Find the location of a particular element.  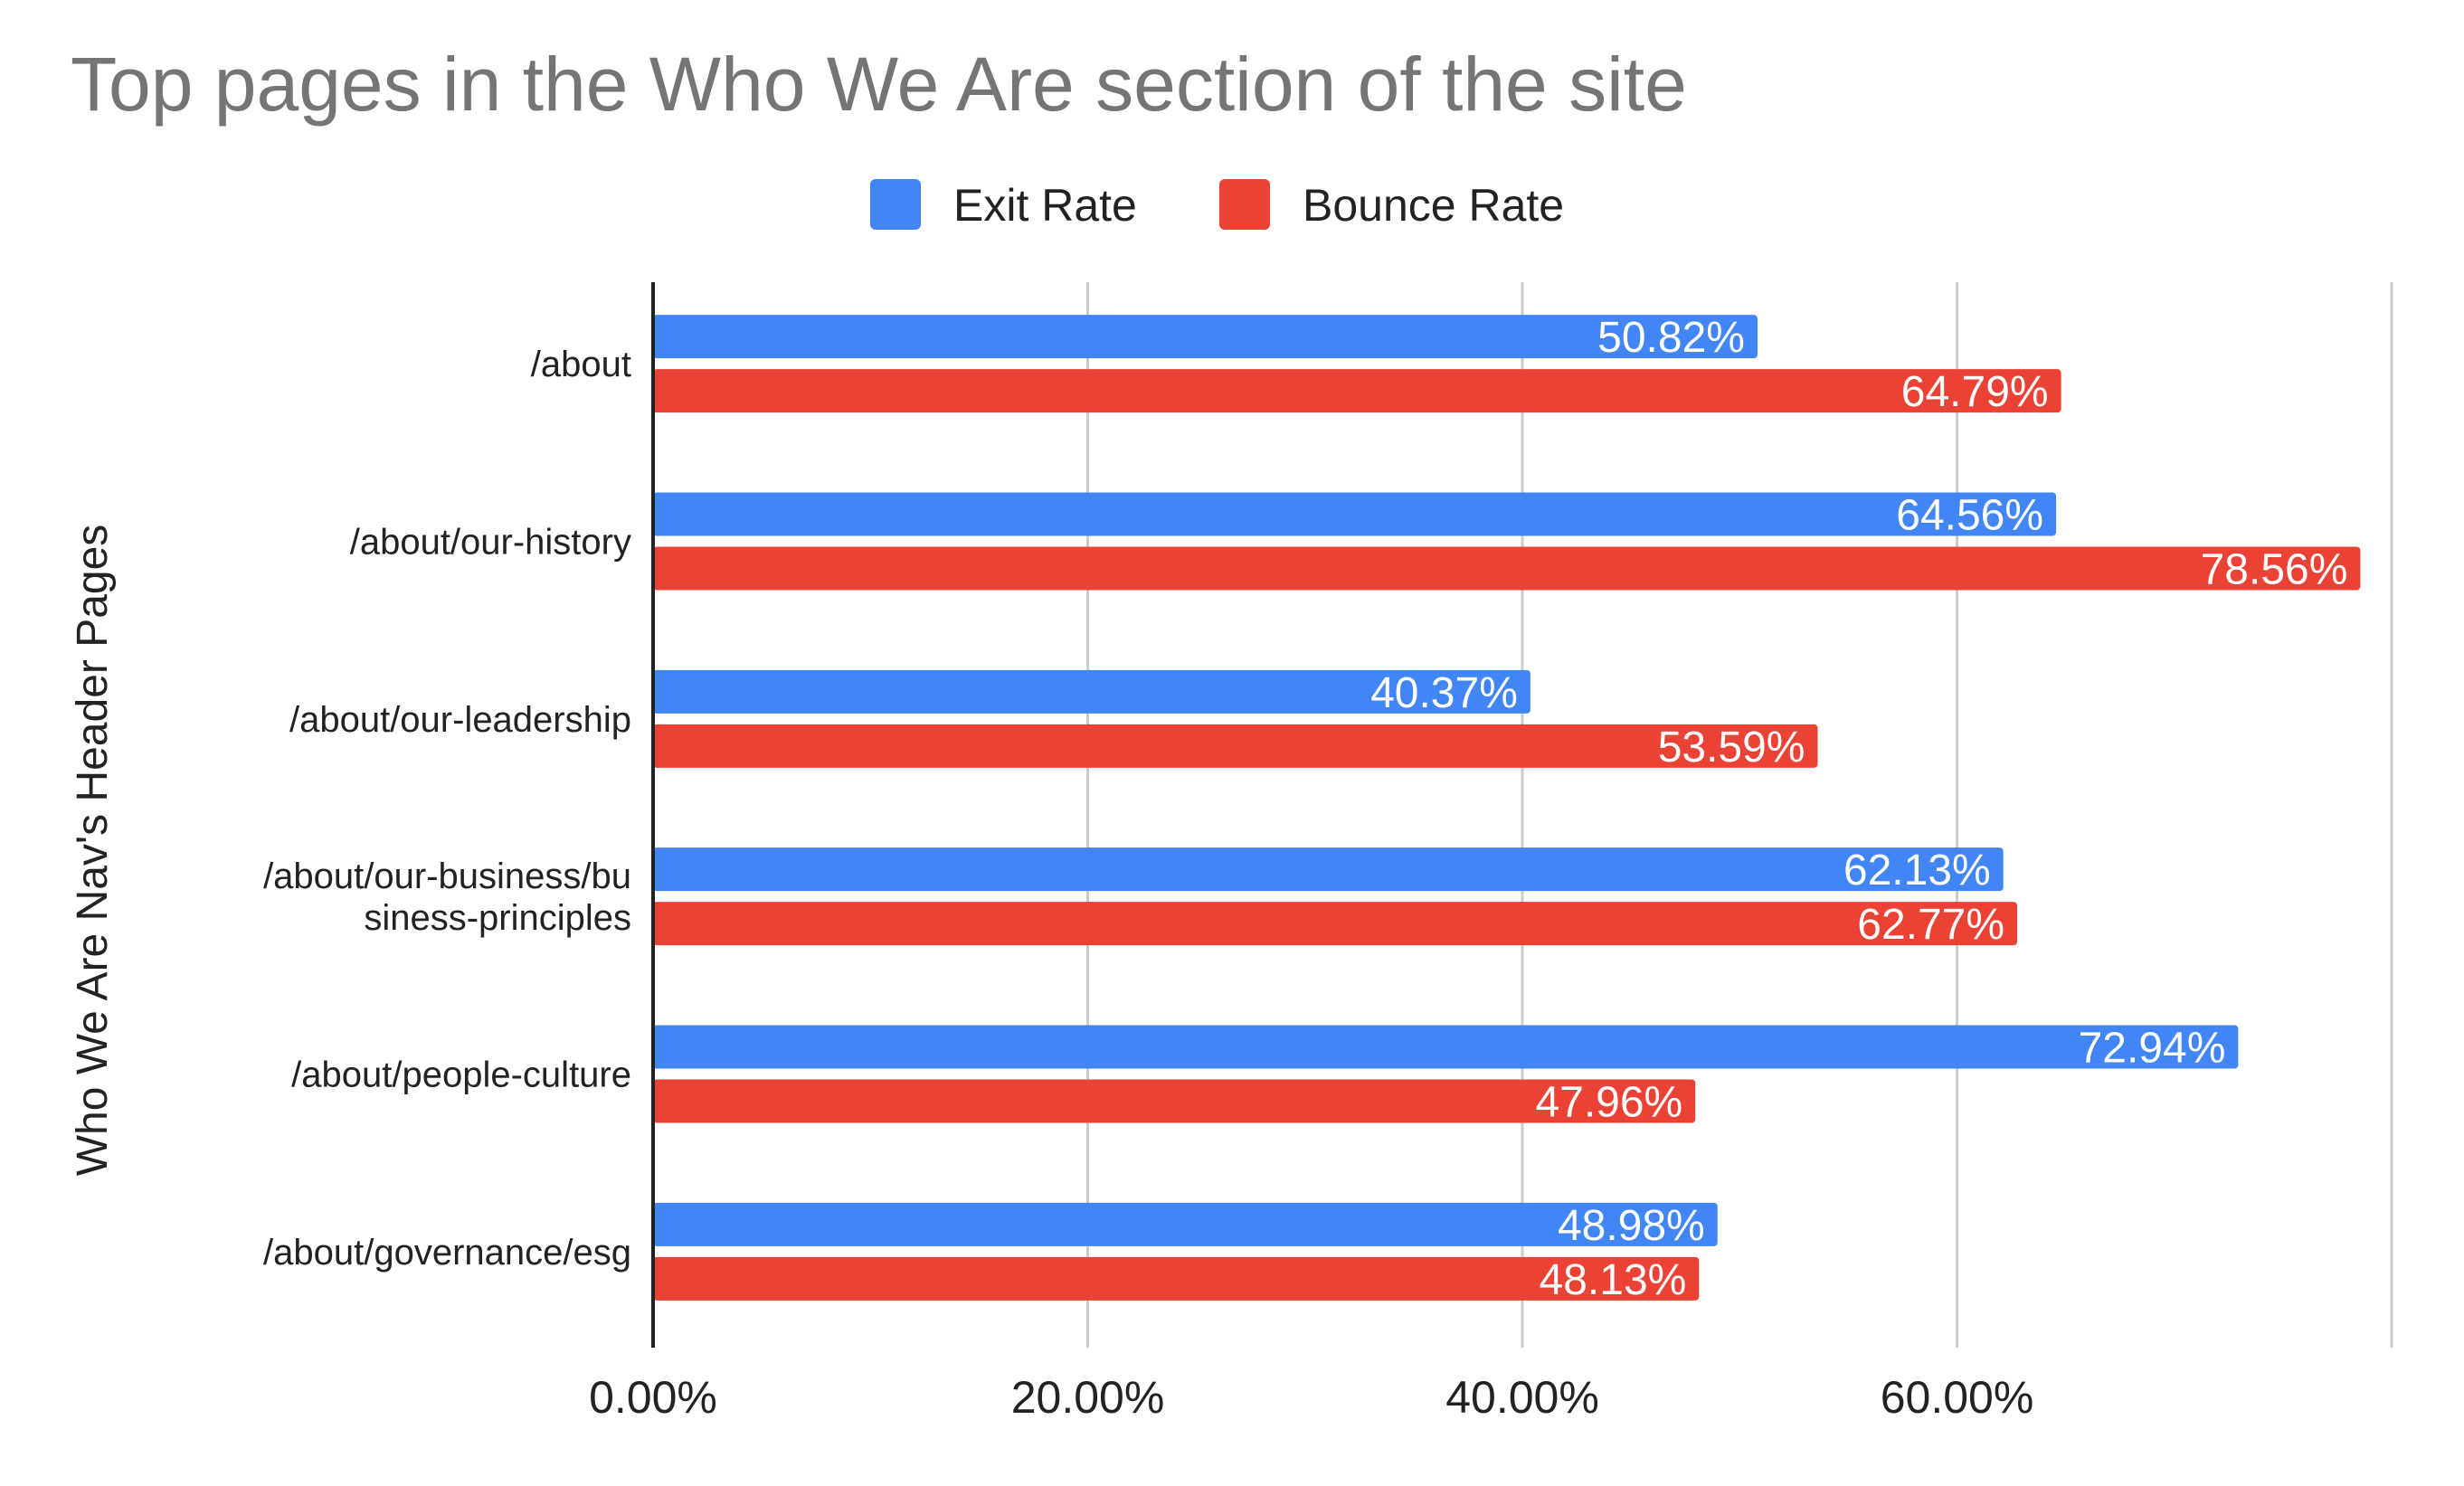

category-label: /about is located at coordinates (581, 364).